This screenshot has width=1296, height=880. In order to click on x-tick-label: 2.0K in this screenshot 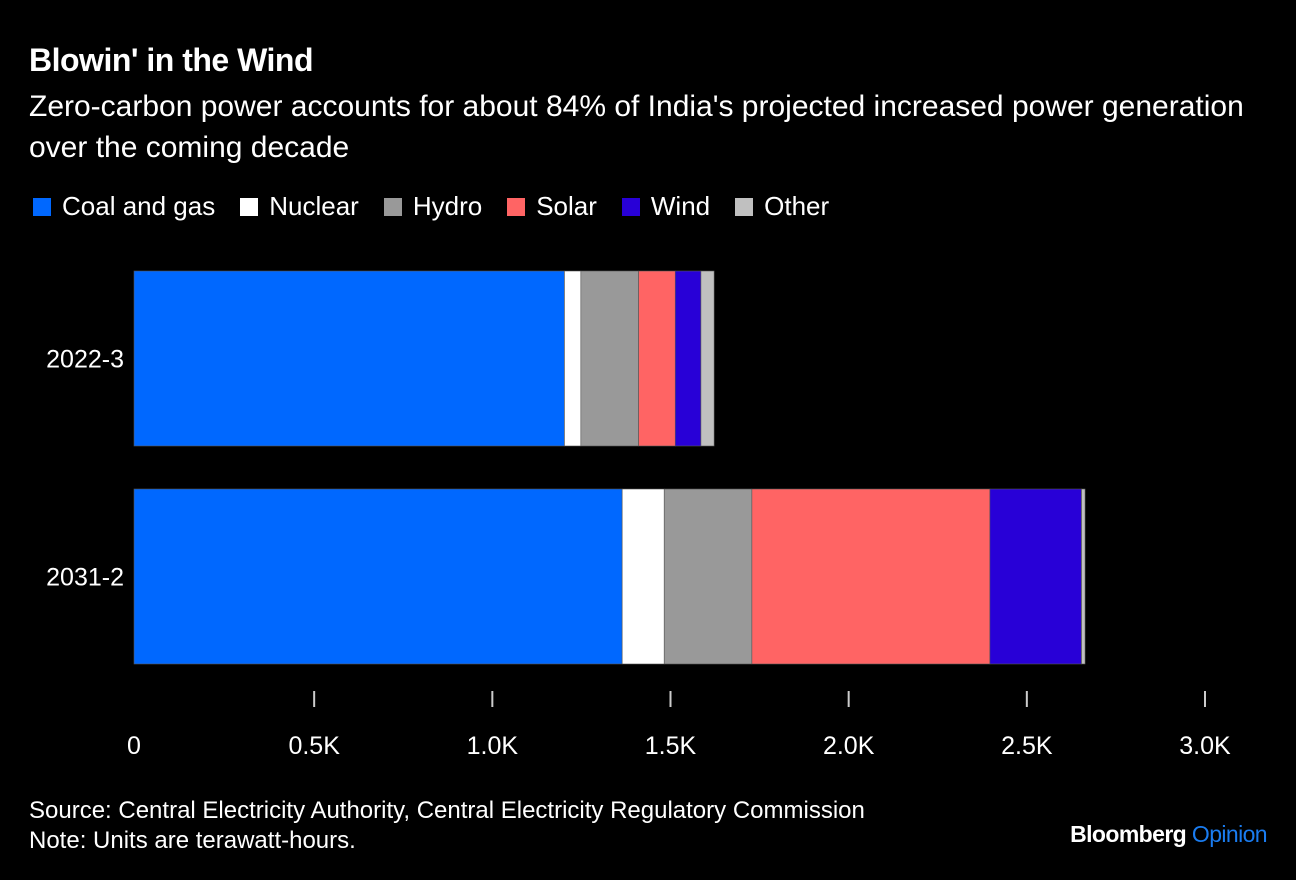, I will do `click(849, 746)`.